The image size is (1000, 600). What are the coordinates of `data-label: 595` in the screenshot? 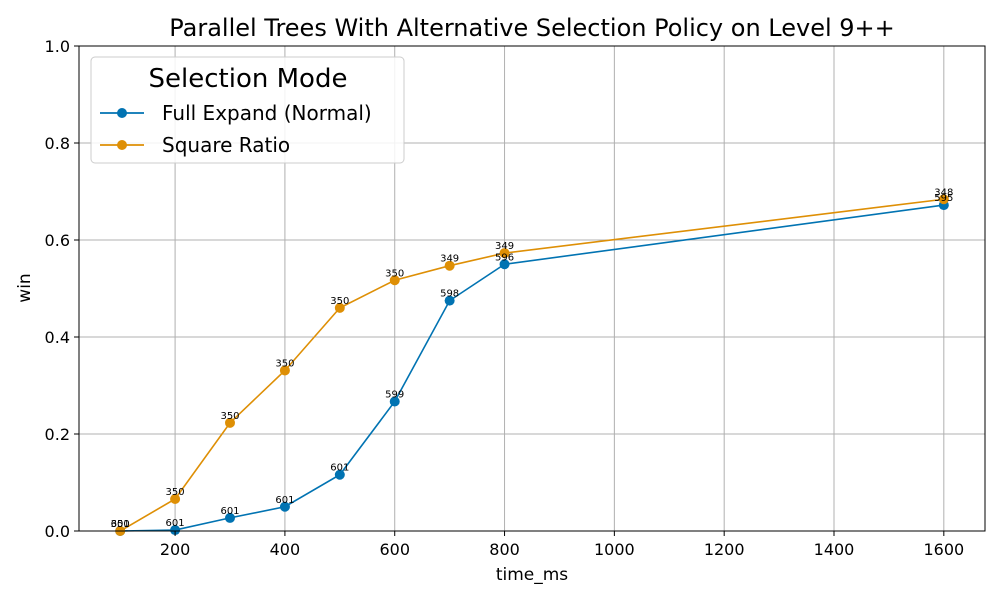 It's located at (943, 198).